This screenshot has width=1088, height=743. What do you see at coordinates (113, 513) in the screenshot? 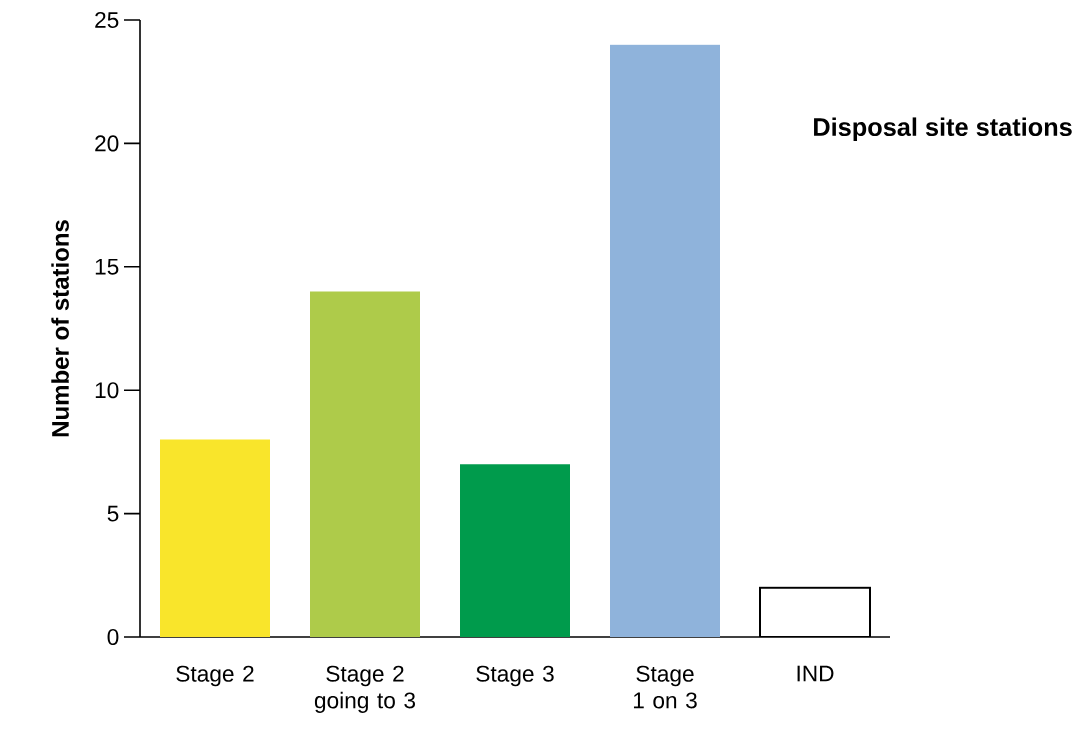
I see `y-tick-label: 5` at bounding box center [113, 513].